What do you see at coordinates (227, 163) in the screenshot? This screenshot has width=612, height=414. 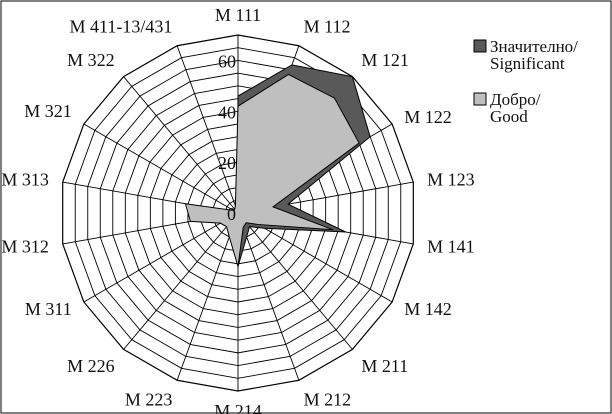 I see `radial-tick-20: 20` at bounding box center [227, 163].